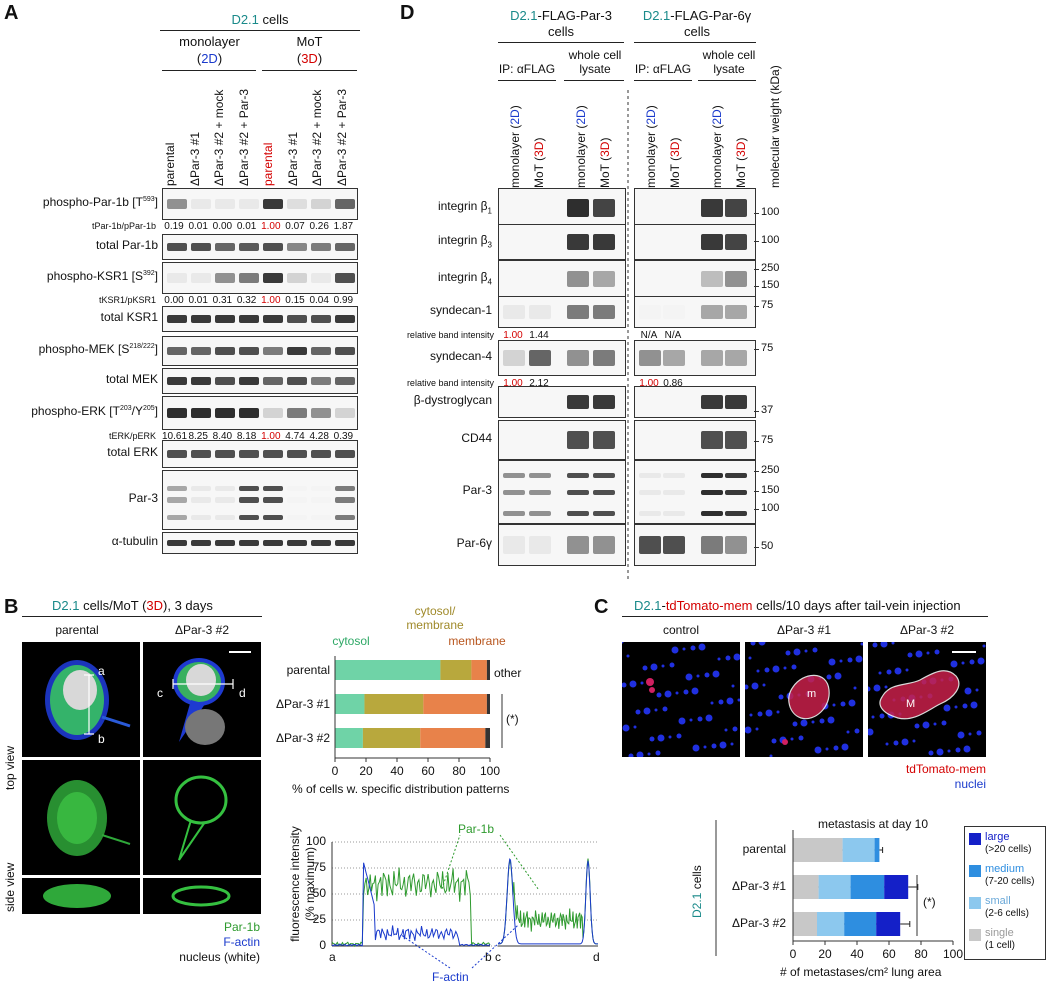 This screenshot has height=993, width=1050. What do you see at coordinates (98, 349) in the screenshot?
I see `blot-row-label: phospho-MEK [S218/222]` at bounding box center [98, 349].